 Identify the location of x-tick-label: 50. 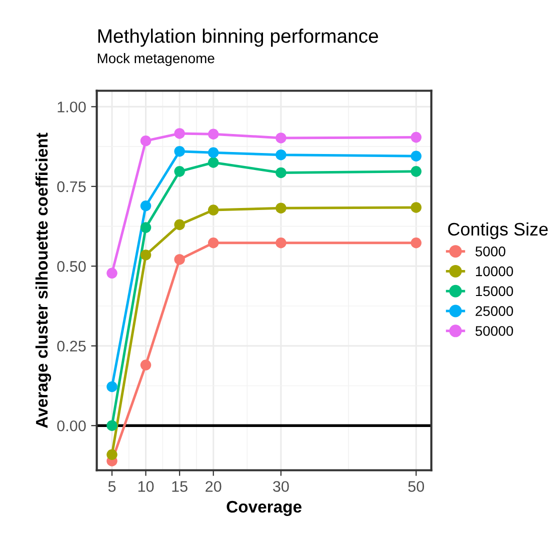
(416, 486).